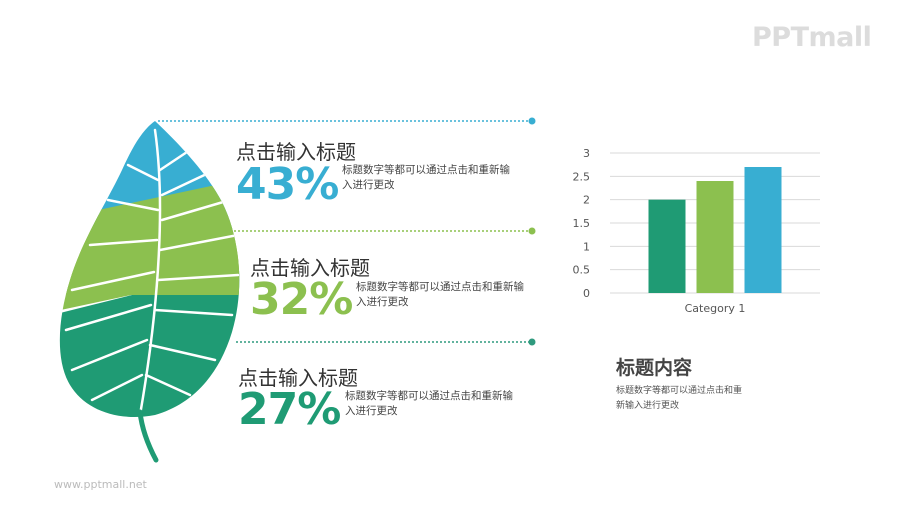 The height and width of the screenshot is (506, 900). I want to click on item-3-title: 点击输入标题, so click(298, 378).